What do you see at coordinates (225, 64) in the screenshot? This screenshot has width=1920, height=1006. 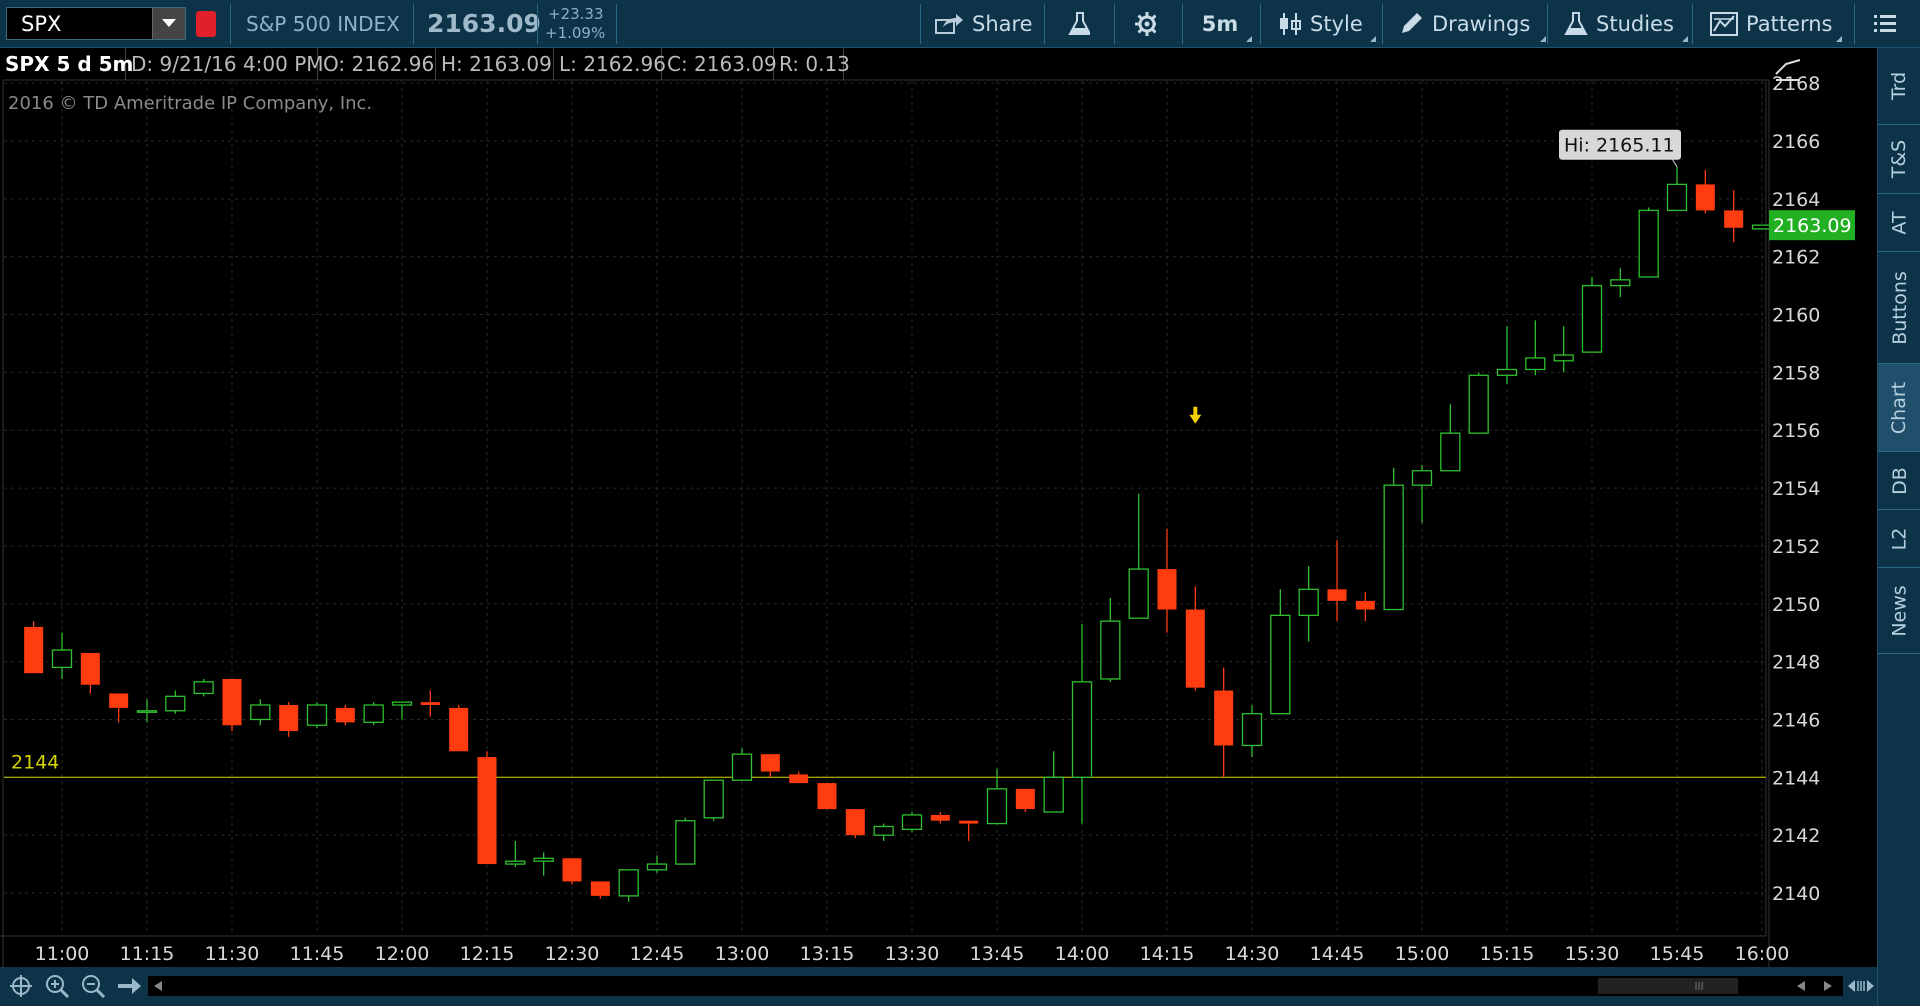 I see `bar-date: D: 9/21/16 4:00 PM` at bounding box center [225, 64].